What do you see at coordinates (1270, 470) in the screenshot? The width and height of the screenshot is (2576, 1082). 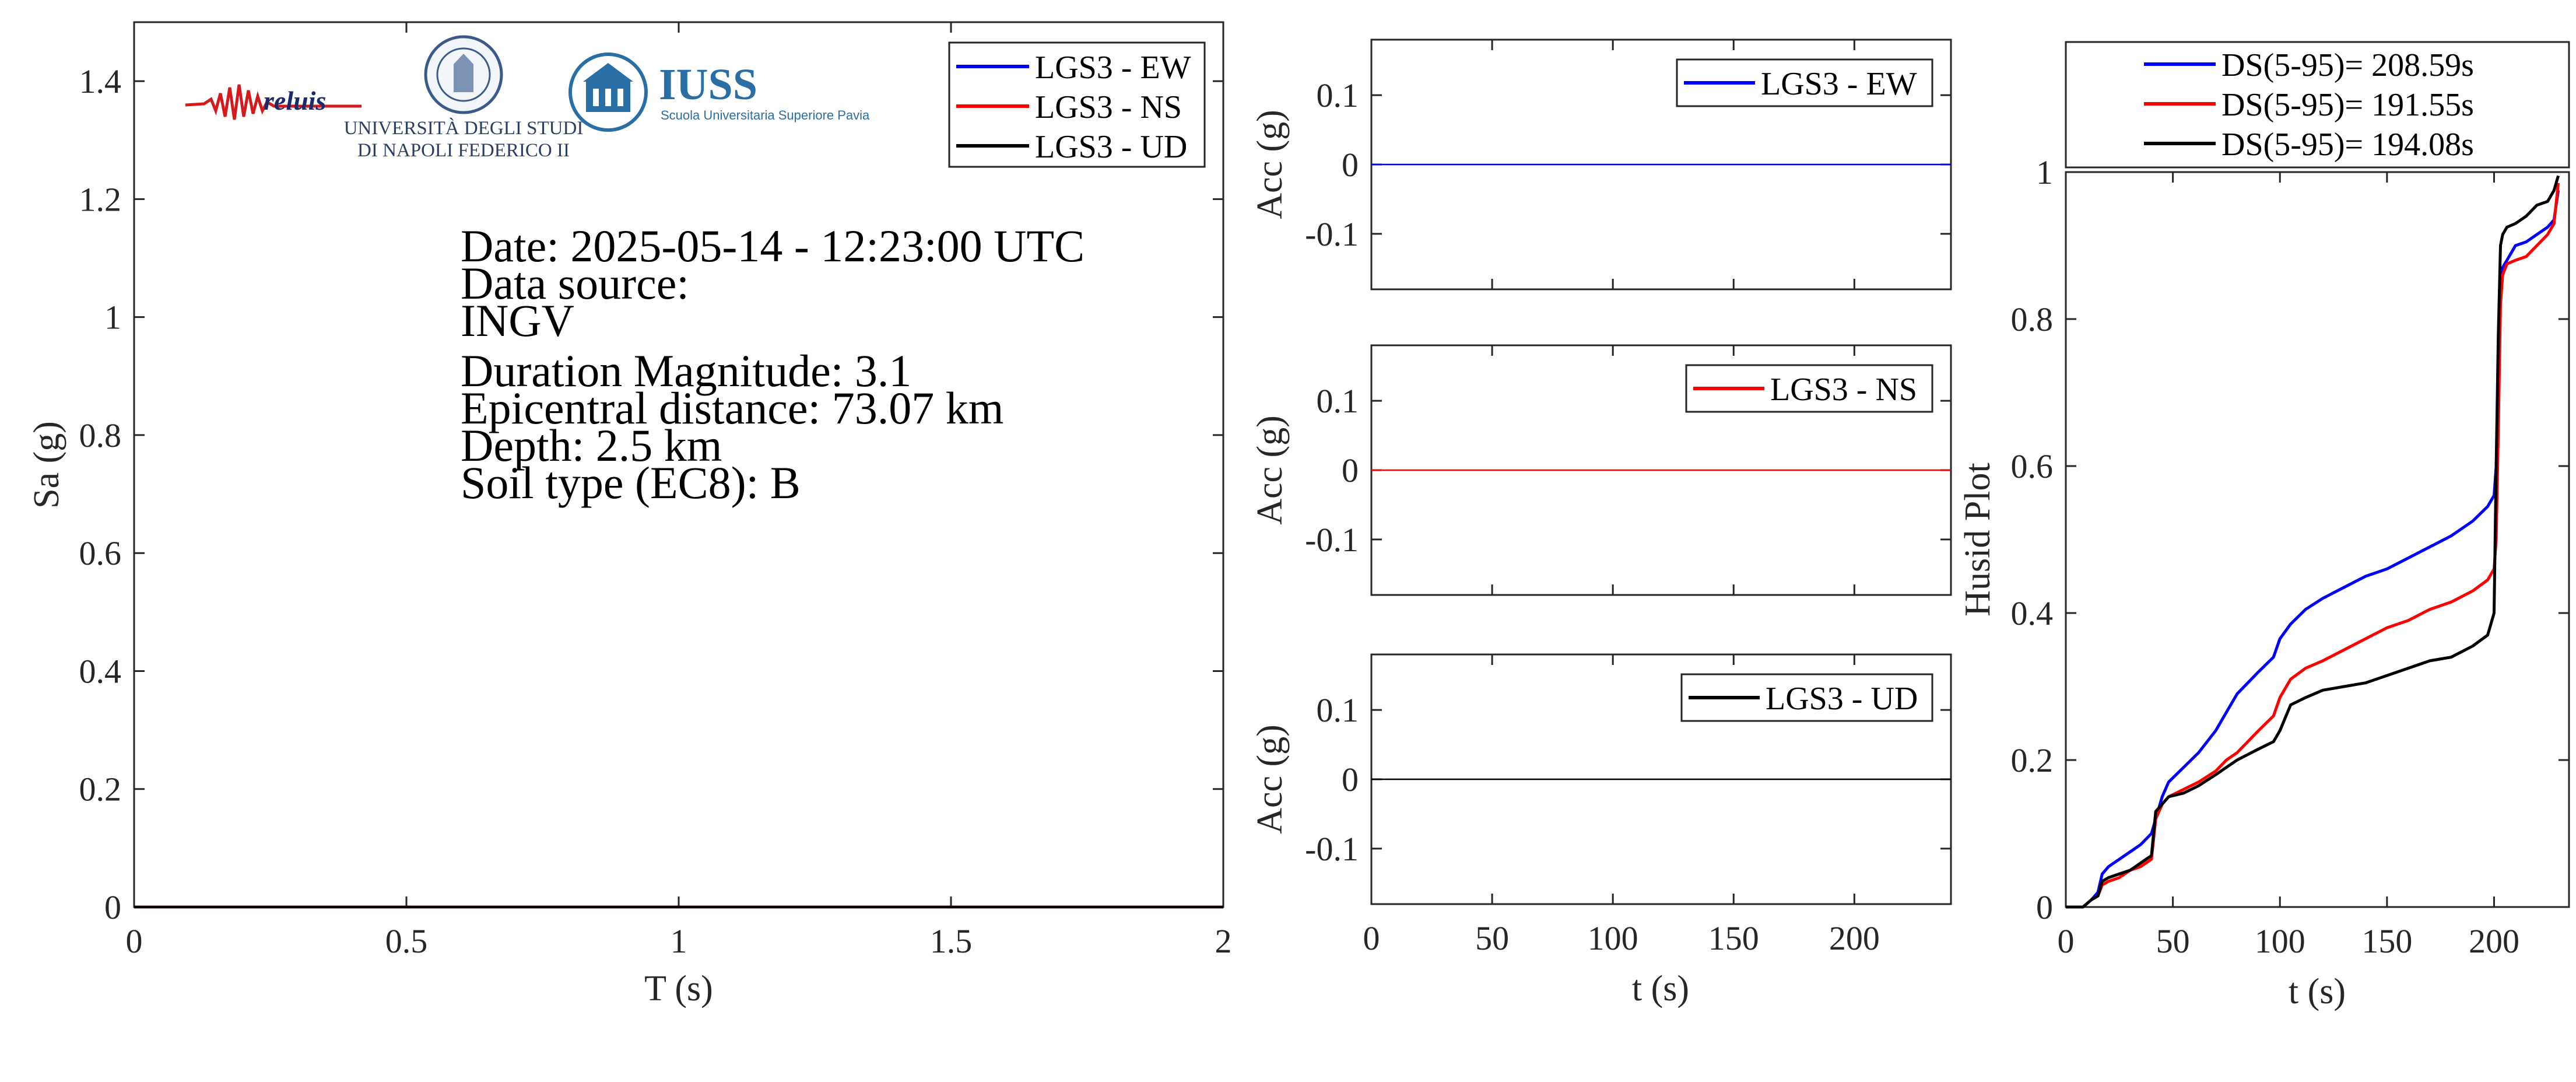 I see `acc-ns-y-label: Acc (g)` at bounding box center [1270, 470].